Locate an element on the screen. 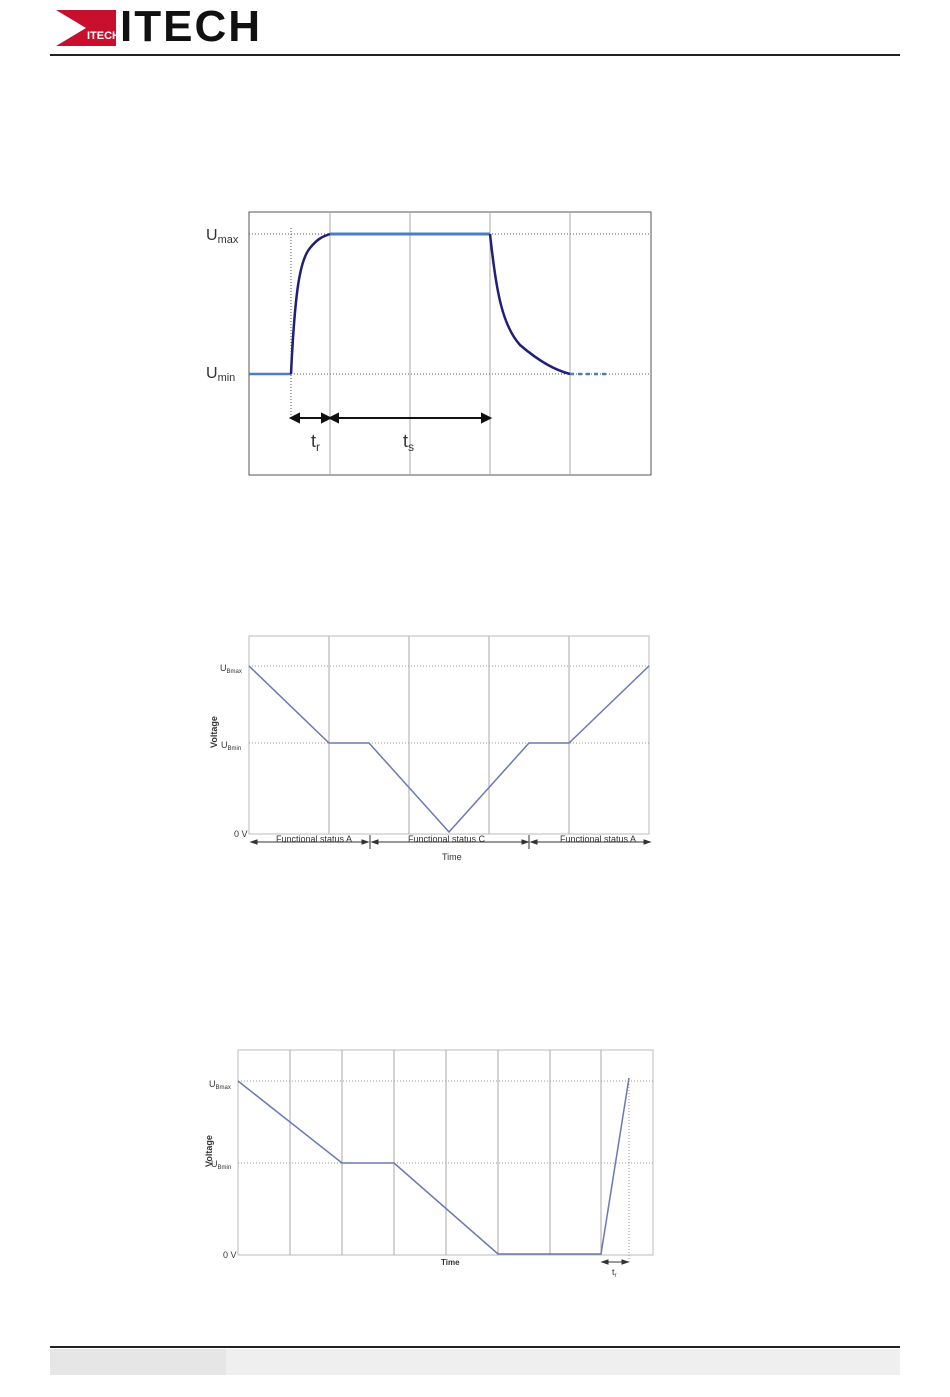 This screenshot has width=950, height=1397. footer-cell is located at coordinates (563, 1362).